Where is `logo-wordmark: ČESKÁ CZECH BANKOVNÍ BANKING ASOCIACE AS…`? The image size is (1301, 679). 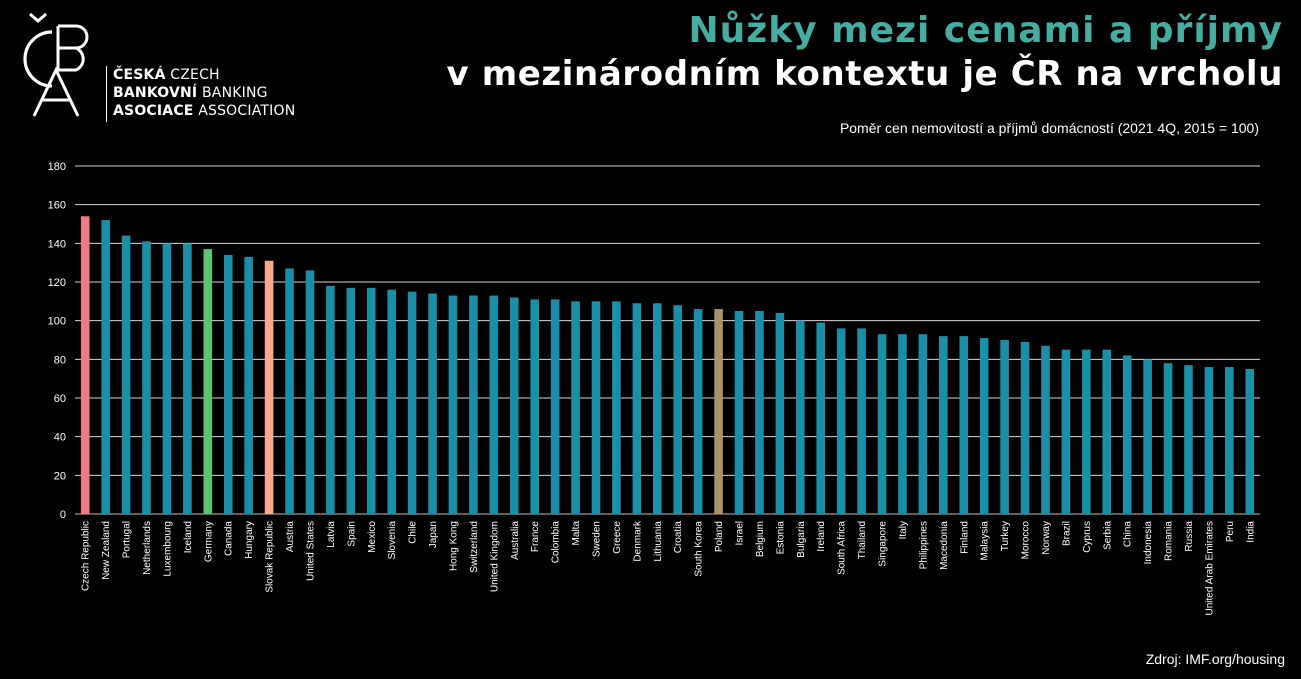
logo-wordmark: ČESKÁ CZECH BANKOVNÍ BANKING ASOCIACE AS… is located at coordinates (204, 93).